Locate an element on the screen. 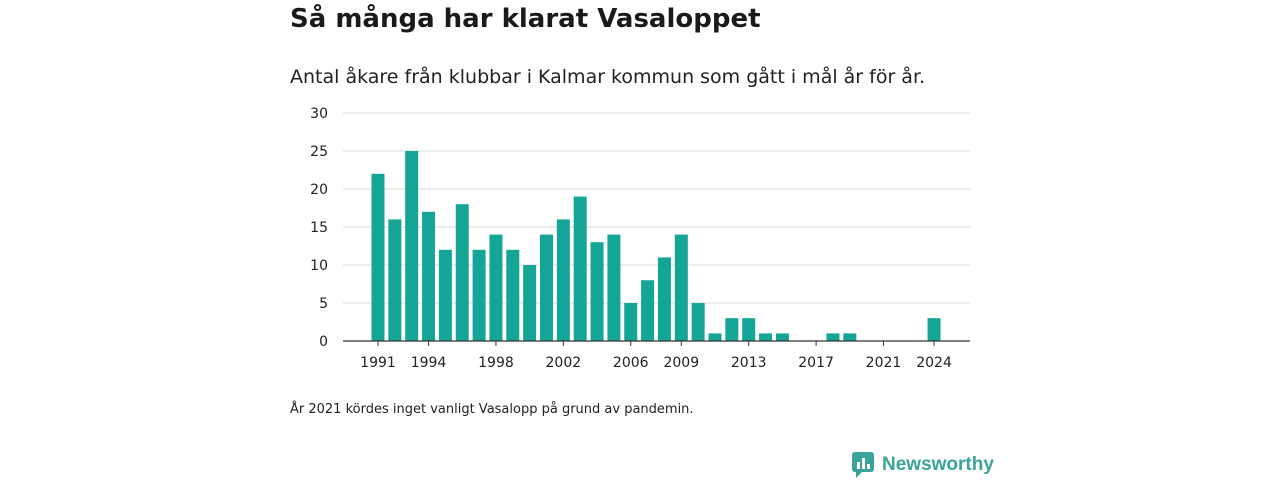  bar-2004 is located at coordinates (597, 291).